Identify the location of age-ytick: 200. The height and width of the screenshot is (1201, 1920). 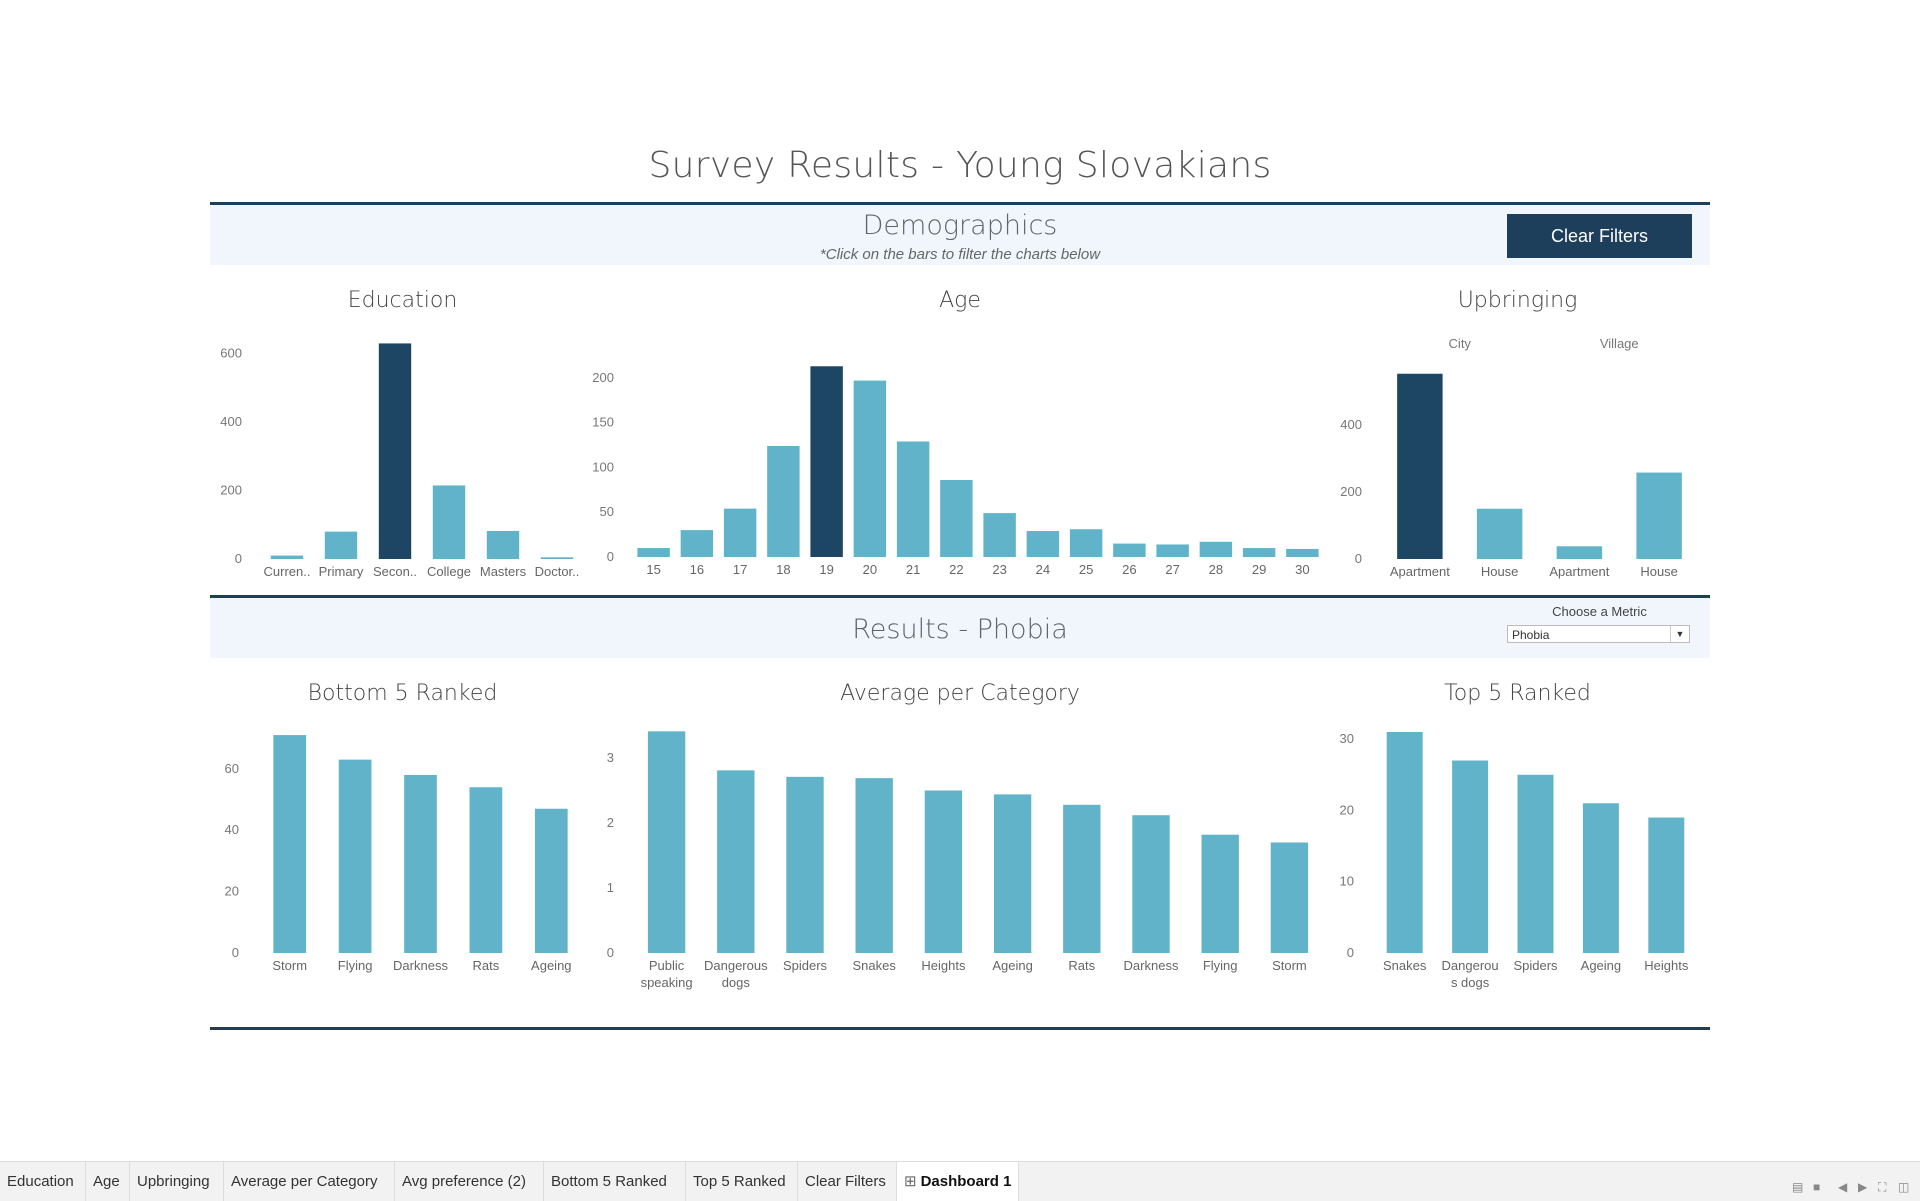
(603, 377).